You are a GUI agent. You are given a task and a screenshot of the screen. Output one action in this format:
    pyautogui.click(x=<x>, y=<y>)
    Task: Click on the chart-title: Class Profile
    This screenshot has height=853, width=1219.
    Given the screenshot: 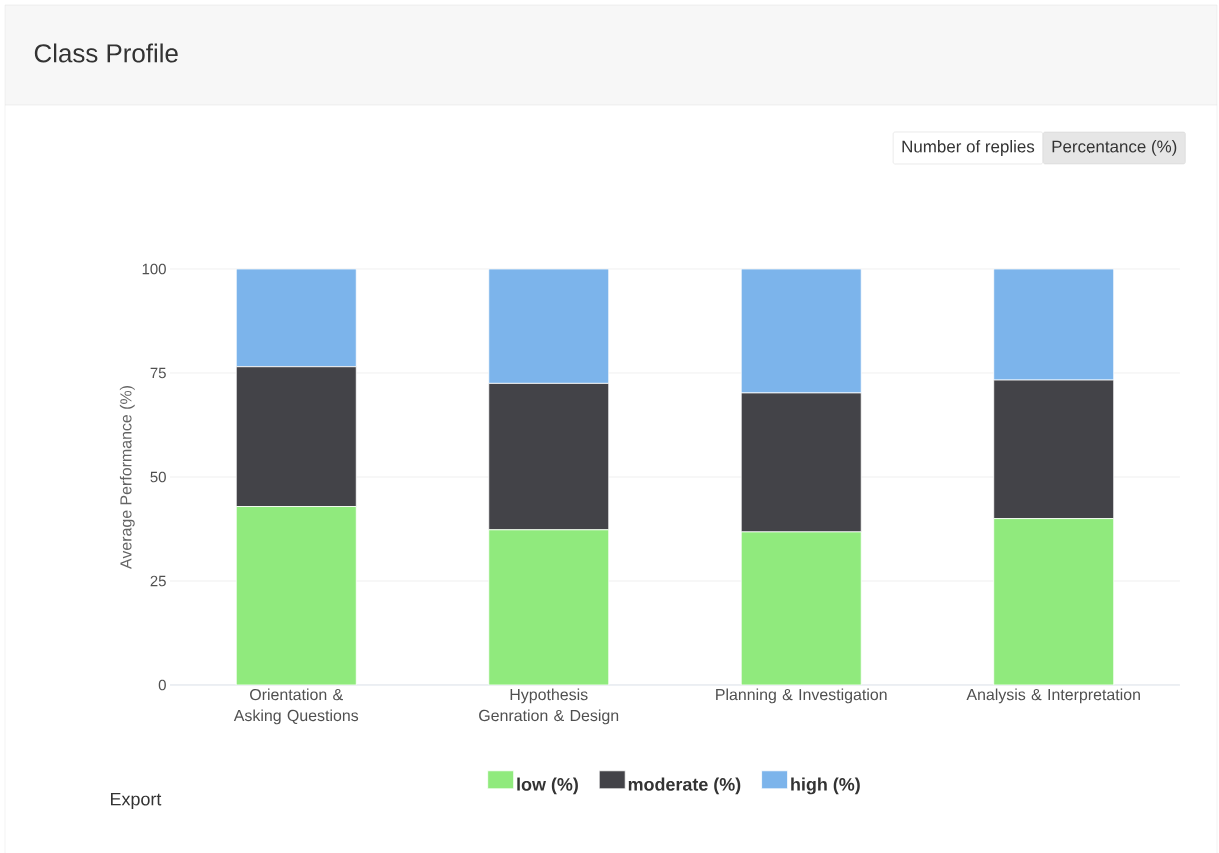 What is the action you would take?
    pyautogui.click(x=106, y=53)
    